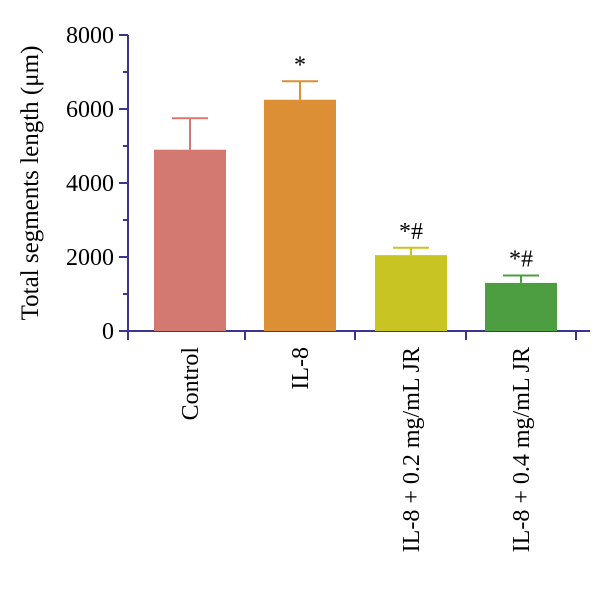 This screenshot has height=611, width=600. I want to click on x-category-label: Control, so click(191, 384).